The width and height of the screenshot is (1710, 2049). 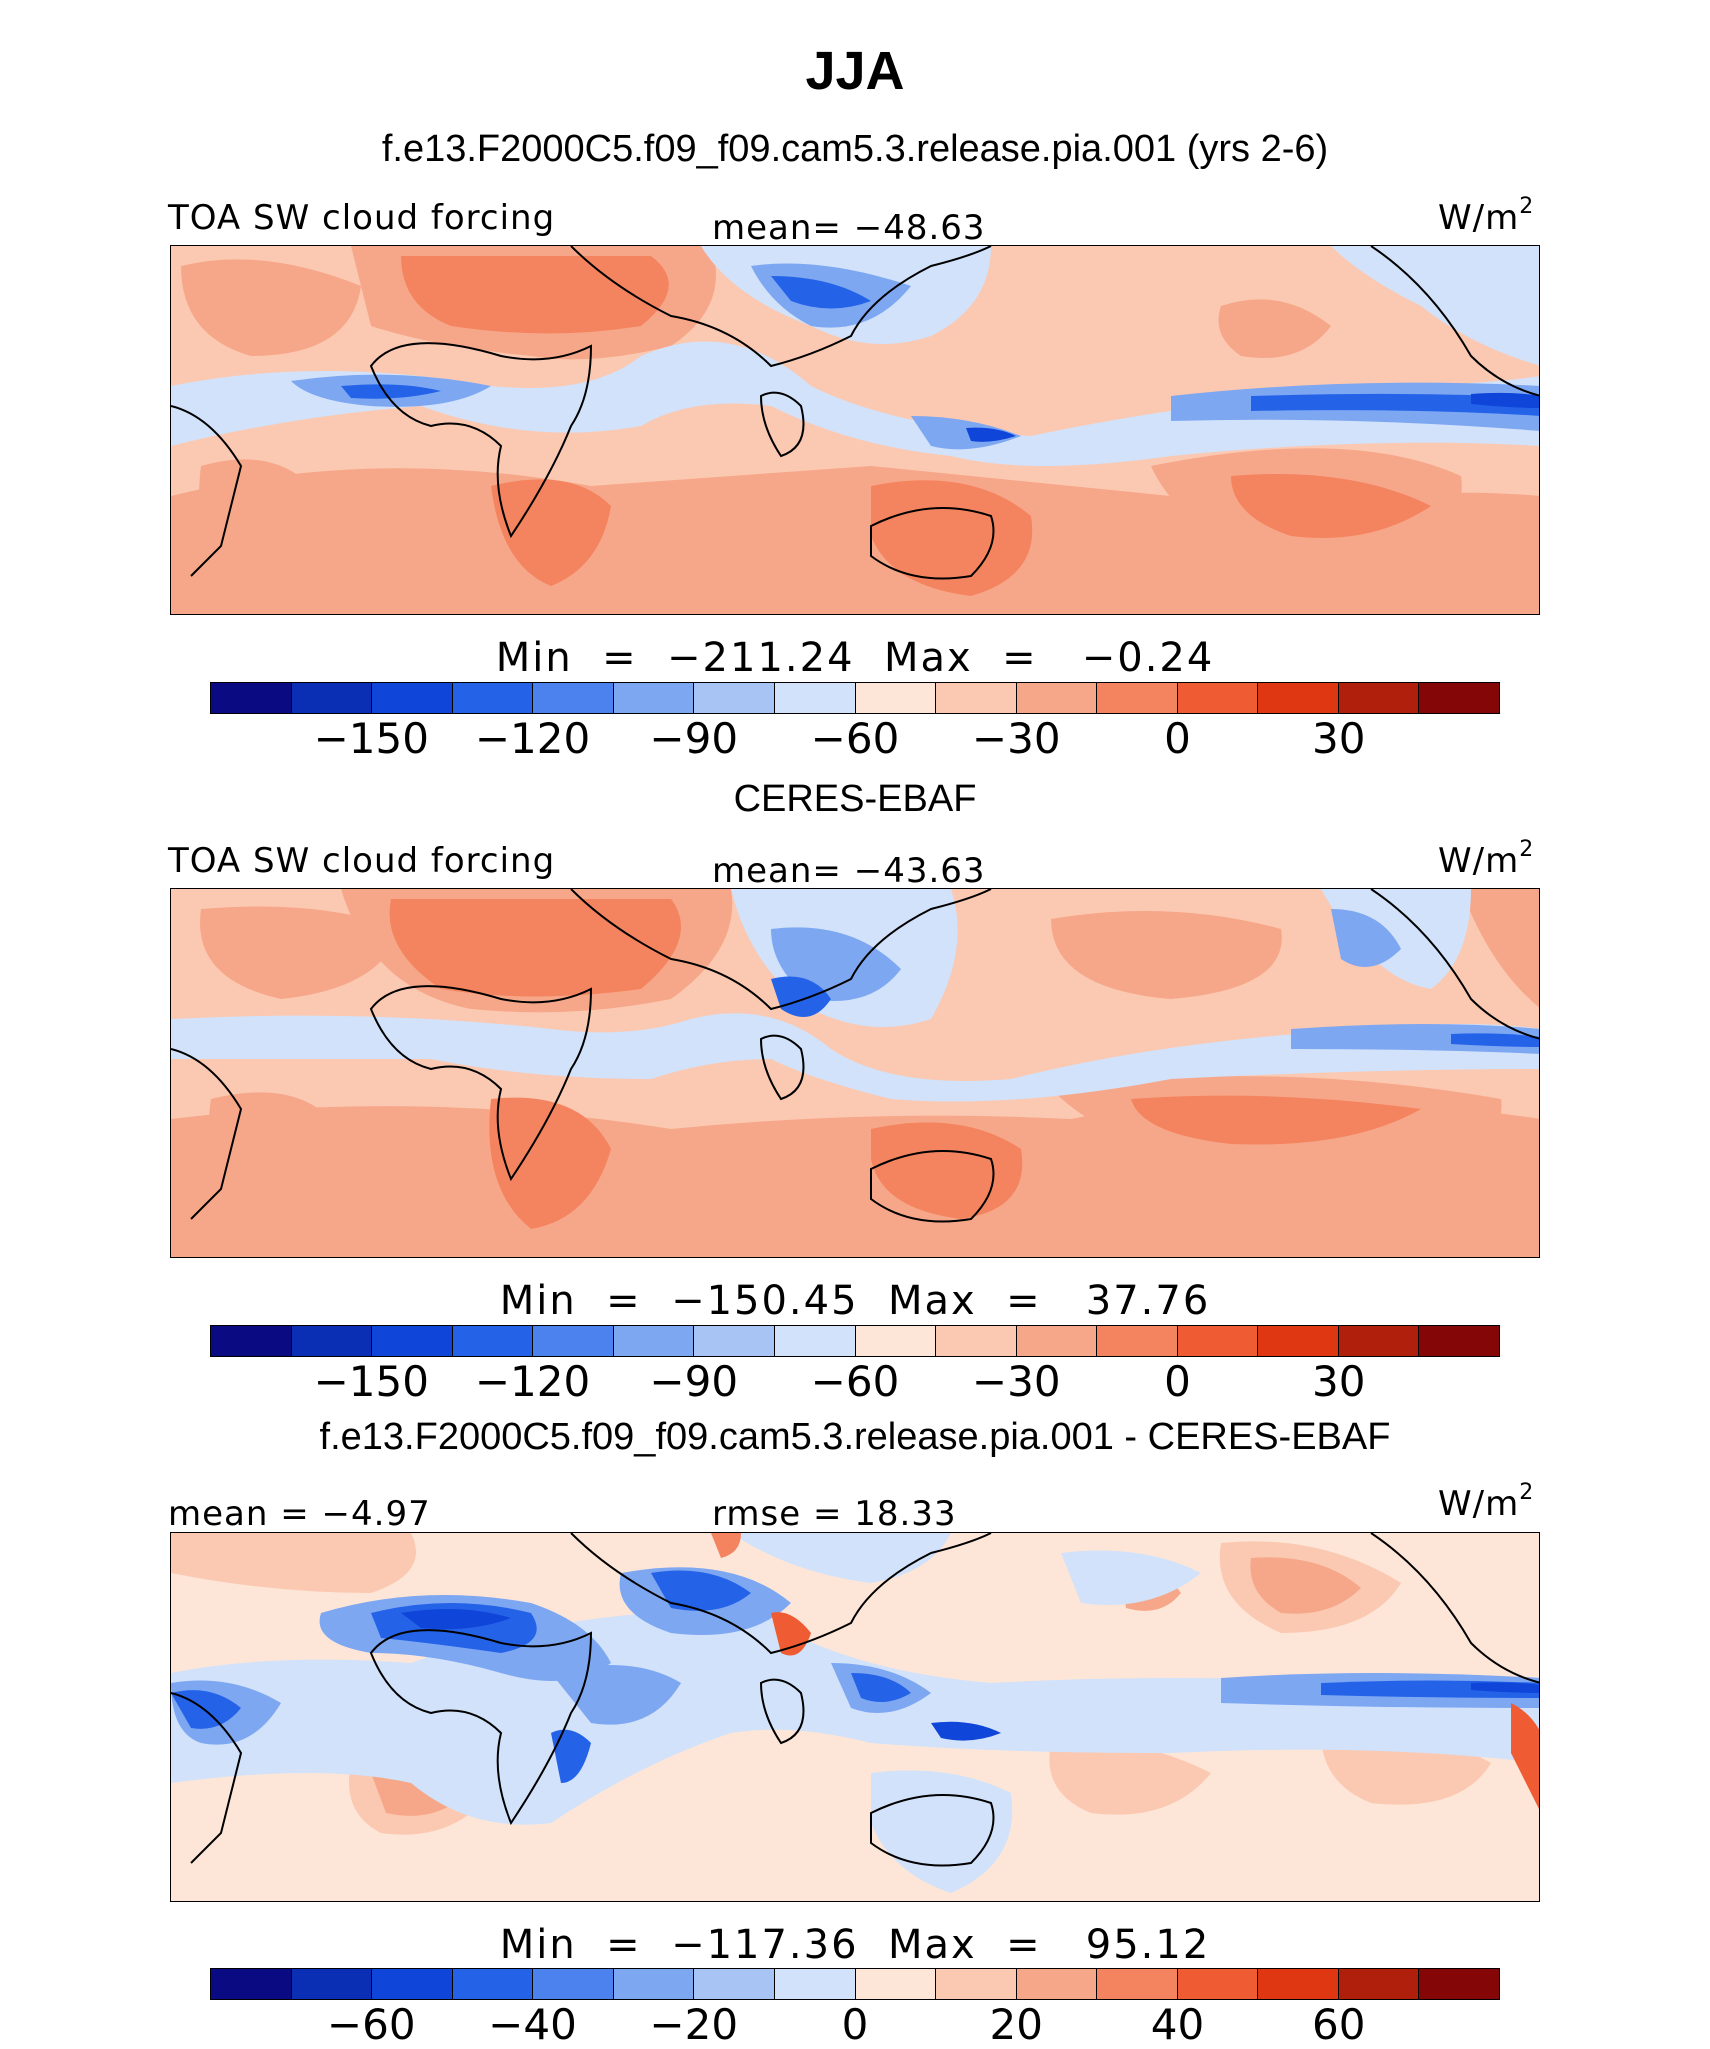 I want to click on panel-3-mean-label: mean = −4.97, so click(x=299, y=1514).